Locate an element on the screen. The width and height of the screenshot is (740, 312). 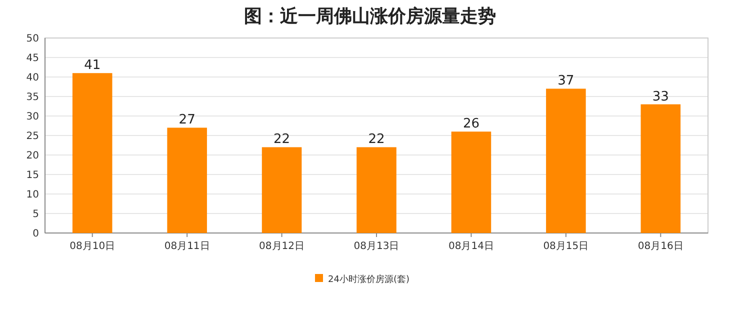
x-tick-label: 08月12日 is located at coordinates (282, 246).